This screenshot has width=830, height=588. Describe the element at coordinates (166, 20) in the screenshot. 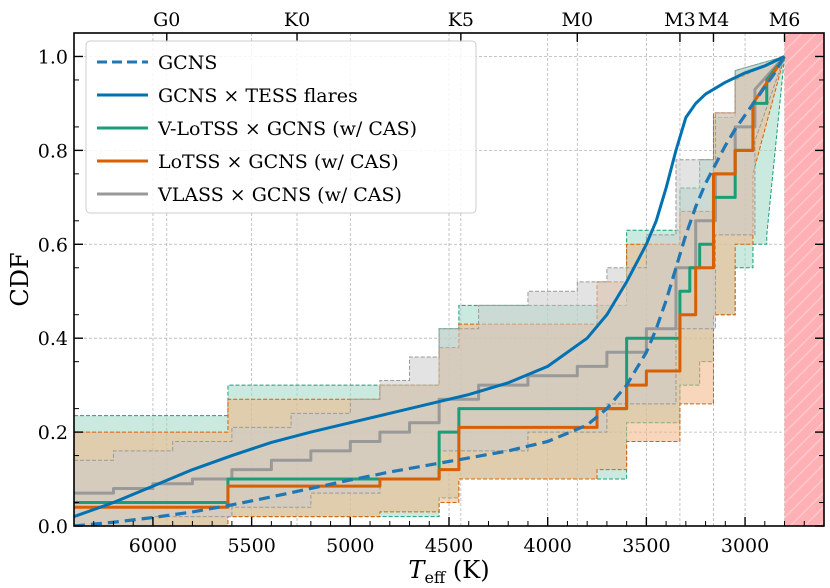

I see `top-tick-label: G0` at that location.